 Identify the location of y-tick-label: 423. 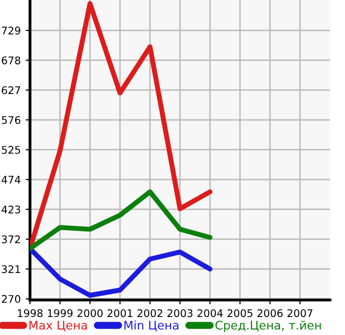
(11, 210).